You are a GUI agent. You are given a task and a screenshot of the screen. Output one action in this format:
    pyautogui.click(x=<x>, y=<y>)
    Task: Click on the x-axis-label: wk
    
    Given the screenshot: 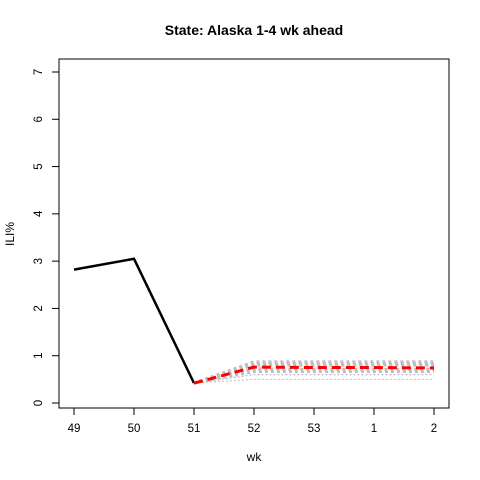 What is the action you would take?
    pyautogui.click(x=254, y=457)
    